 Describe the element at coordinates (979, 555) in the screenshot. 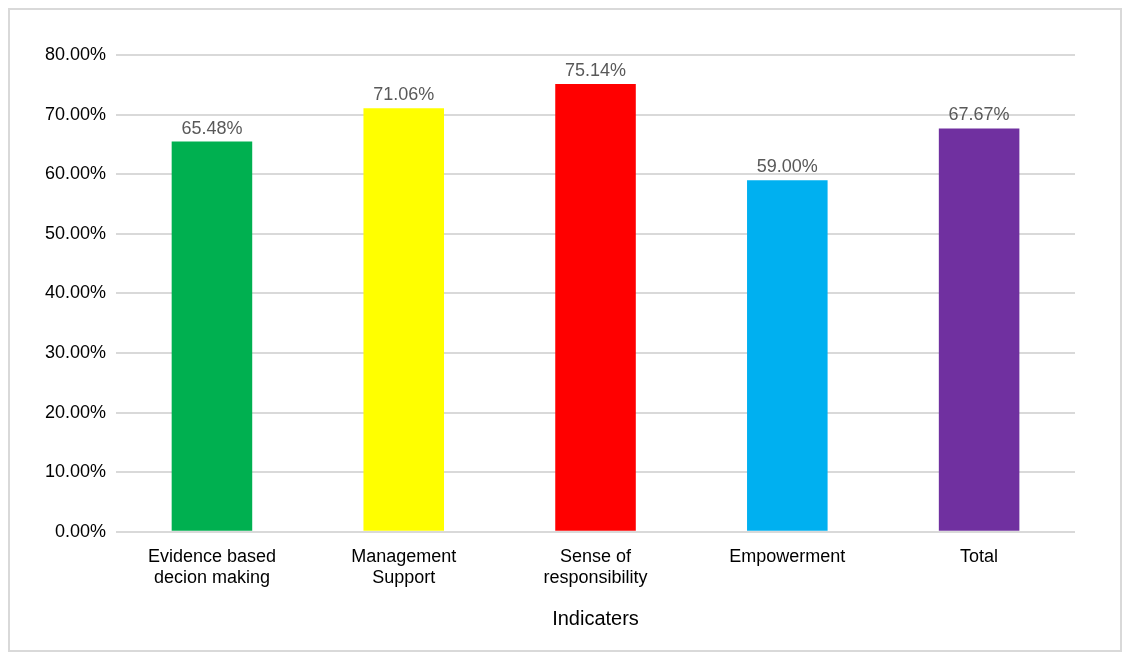

I see `x-tick-label: Total` at that location.